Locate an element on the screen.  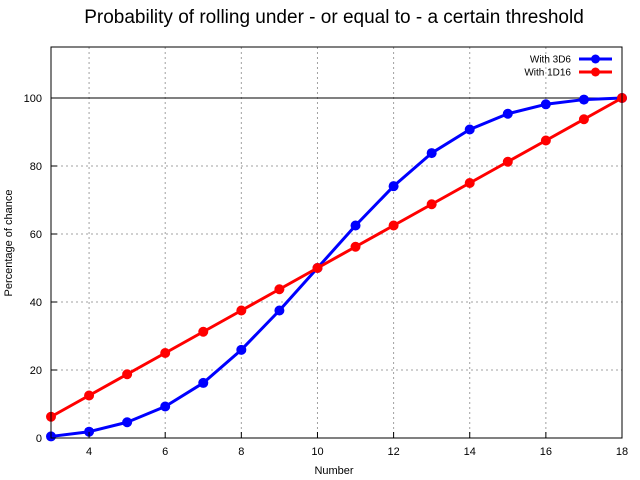
y-tick-label: 40 is located at coordinates (36, 303).